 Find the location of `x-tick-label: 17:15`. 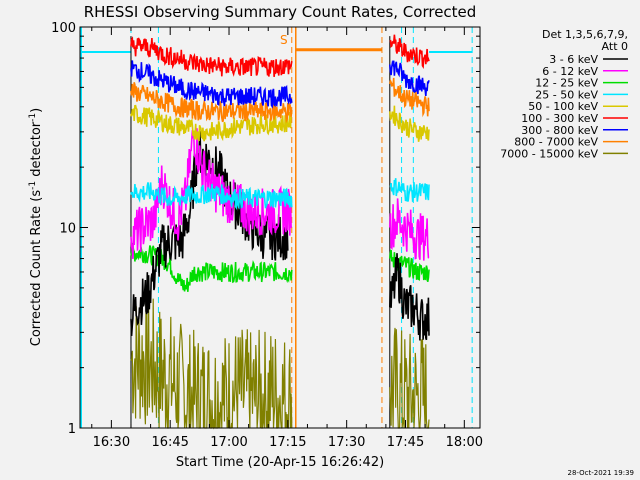

x-tick-label: 17:15 is located at coordinates (287, 442).